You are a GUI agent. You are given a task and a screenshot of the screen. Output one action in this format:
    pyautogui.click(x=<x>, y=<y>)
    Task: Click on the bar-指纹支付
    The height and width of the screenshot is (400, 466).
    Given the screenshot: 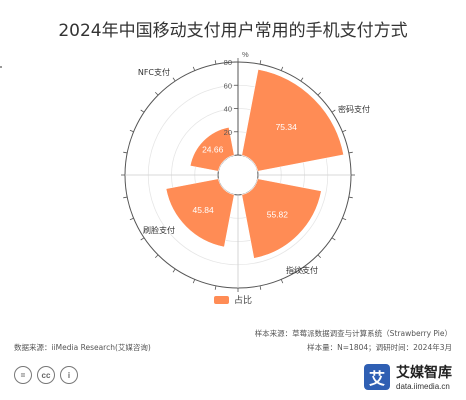 What is the action you would take?
    pyautogui.click(x=281, y=218)
    